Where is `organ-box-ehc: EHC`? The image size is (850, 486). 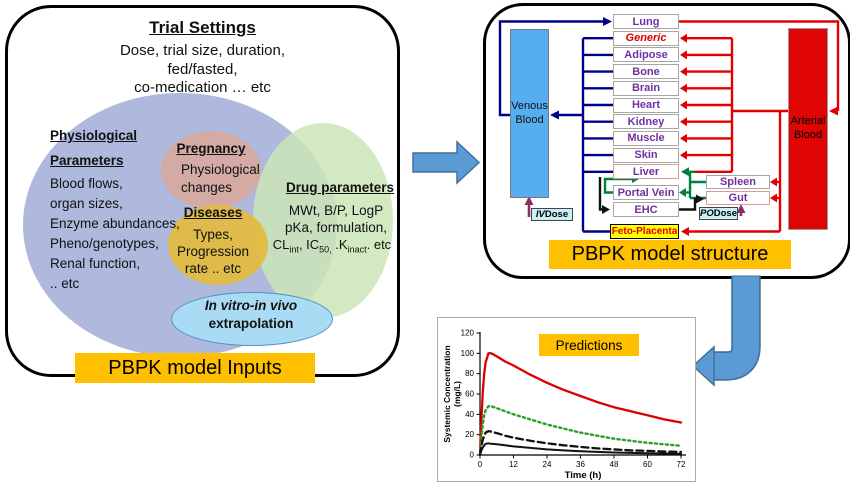 organ-box-ehc: EHC is located at coordinates (646, 209).